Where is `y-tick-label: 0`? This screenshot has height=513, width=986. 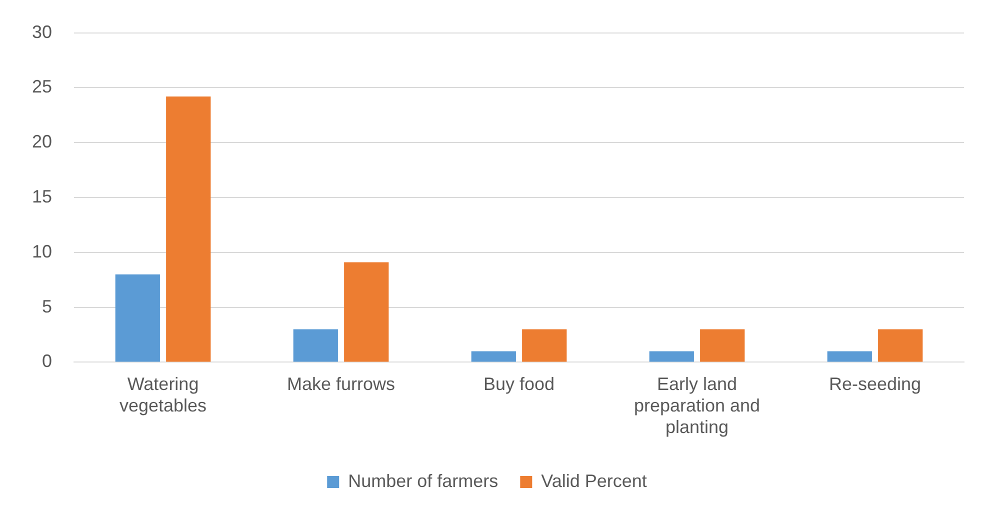 y-tick-label: 0 is located at coordinates (47, 361).